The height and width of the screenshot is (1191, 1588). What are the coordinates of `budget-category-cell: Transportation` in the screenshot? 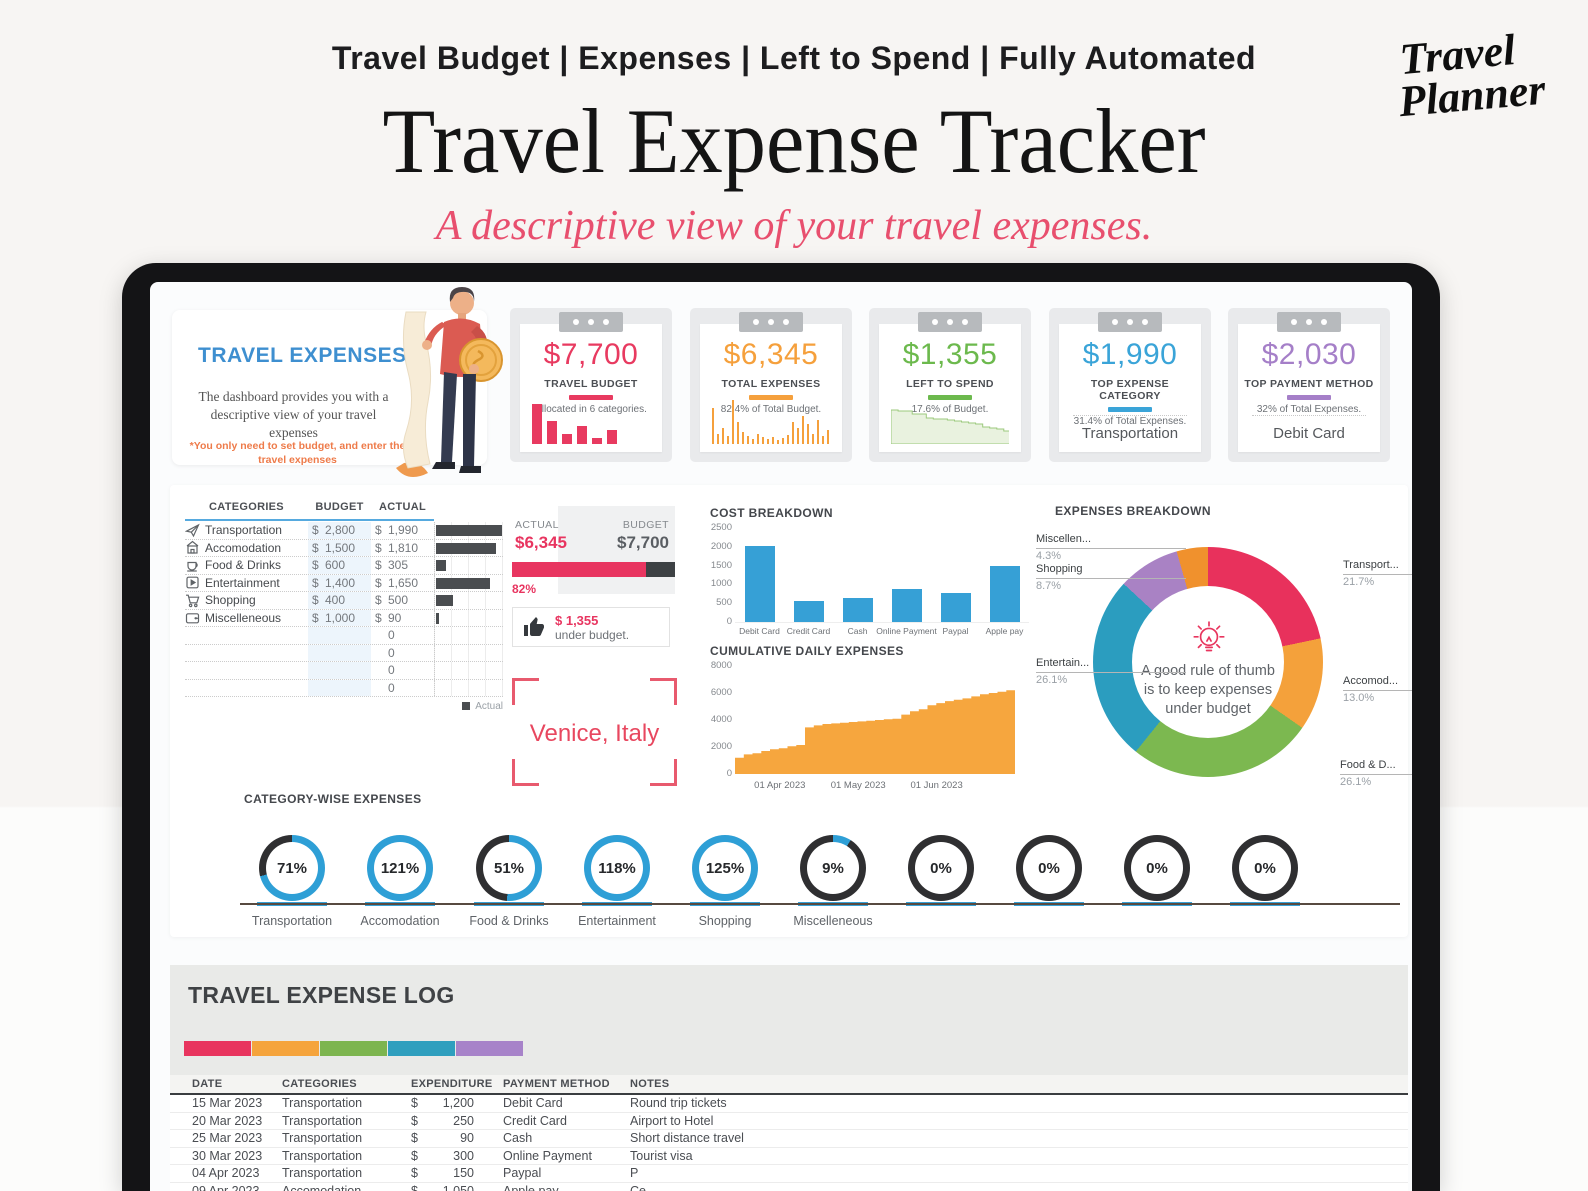 It's located at (243, 530).